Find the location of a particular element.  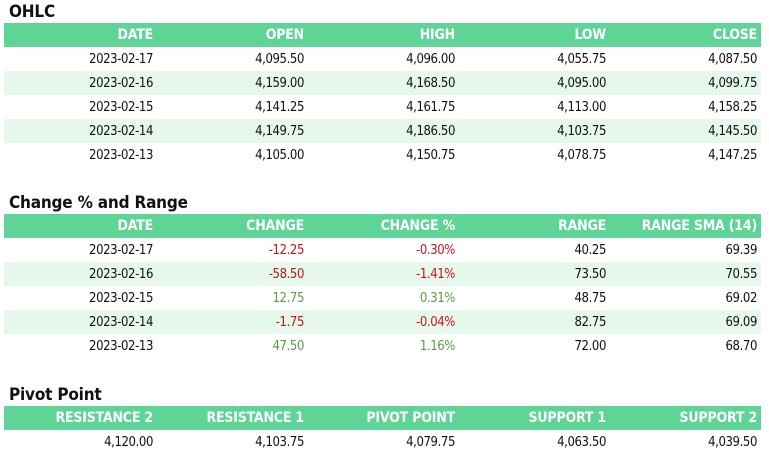

cell-high: 4,168.50 is located at coordinates (383, 83).